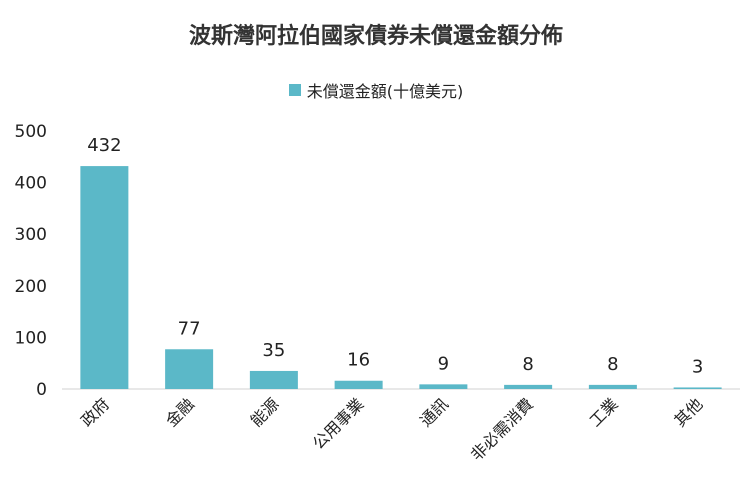 The image size is (752, 501). Describe the element at coordinates (31, 235) in the screenshot. I see `y-tick-label: 300` at that location.